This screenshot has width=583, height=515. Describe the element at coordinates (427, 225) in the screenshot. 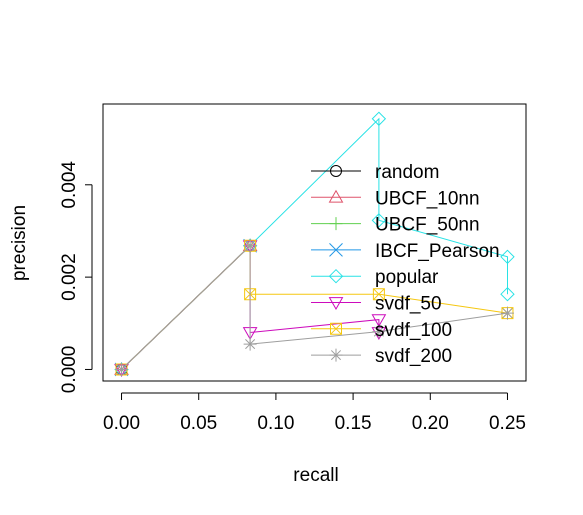

I see `legend-label: UBCF_50nn` at that location.